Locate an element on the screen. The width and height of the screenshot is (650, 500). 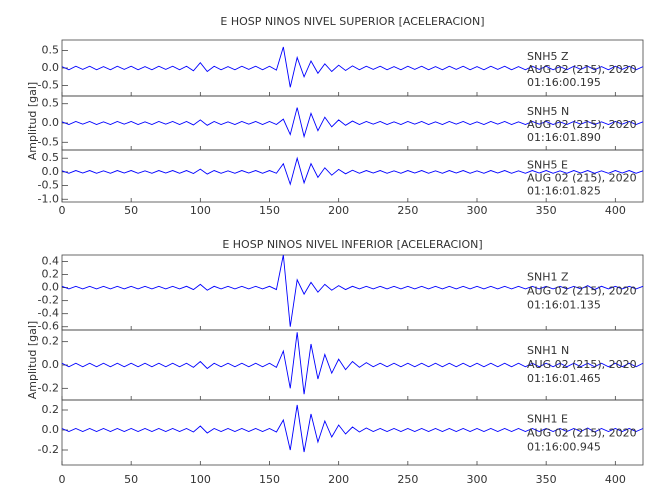
y-tick-label: -0.4 is located at coordinates (48, 313).